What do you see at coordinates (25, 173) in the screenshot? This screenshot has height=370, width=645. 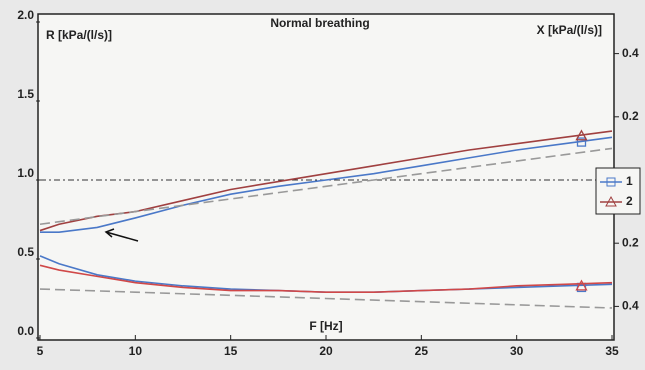 I see `y-tick-label: 1.0` at bounding box center [25, 173].